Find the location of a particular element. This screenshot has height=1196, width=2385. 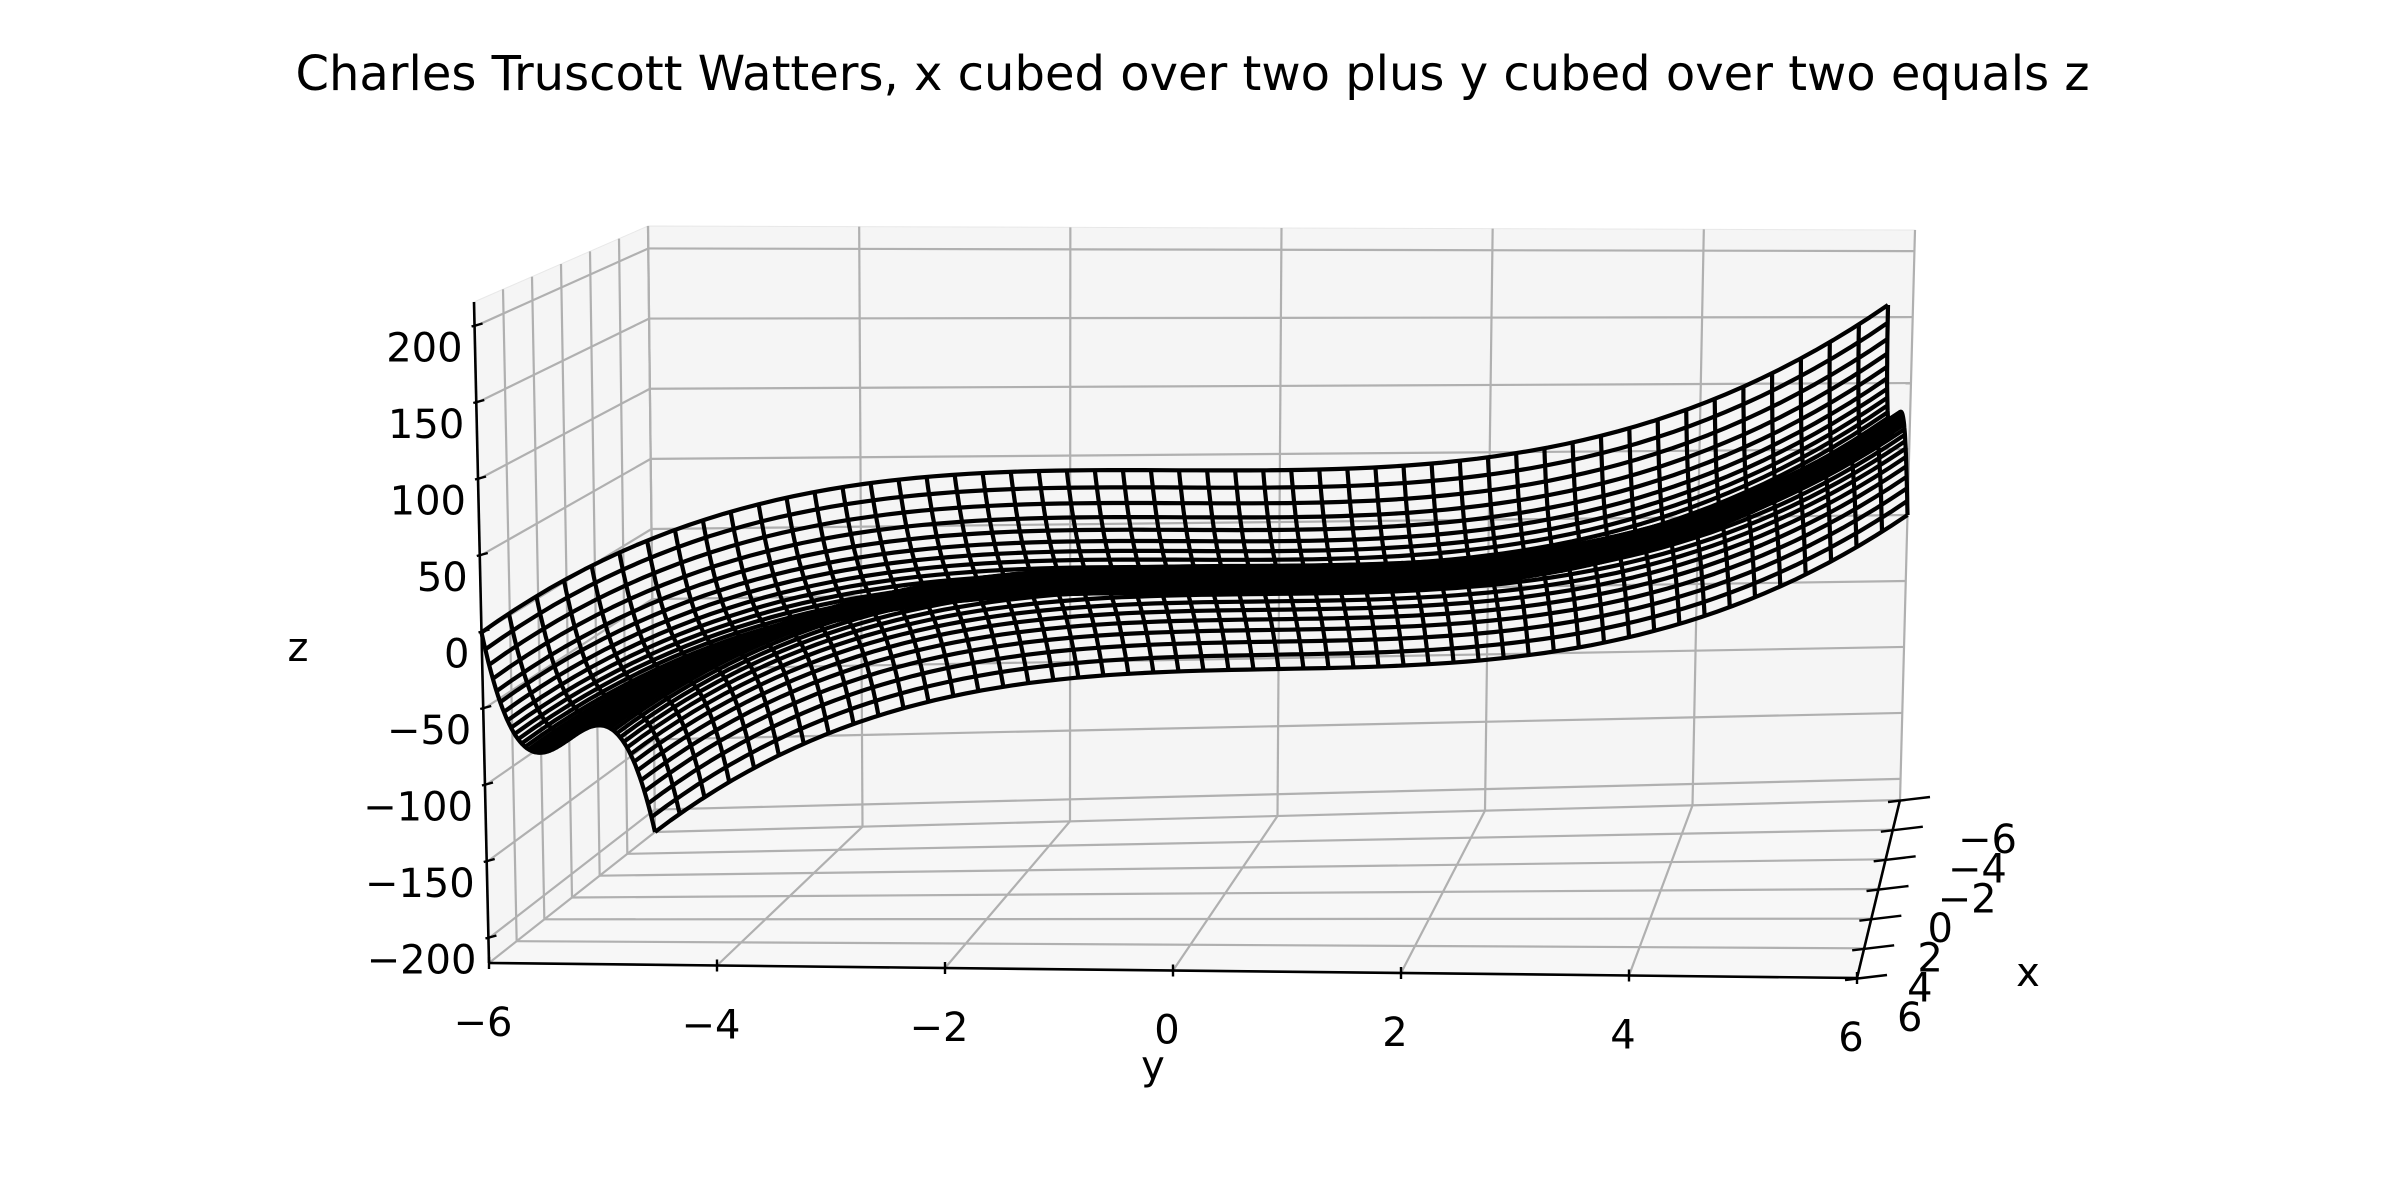

z-tick-label: −100 is located at coordinates (418, 808).